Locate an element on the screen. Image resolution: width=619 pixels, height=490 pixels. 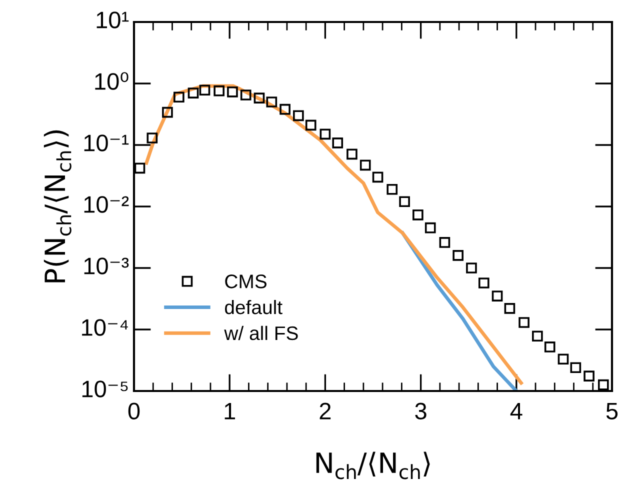
y-axis-title: P(Nch/⟨Nch⟩) is located at coordinates (58, 206).